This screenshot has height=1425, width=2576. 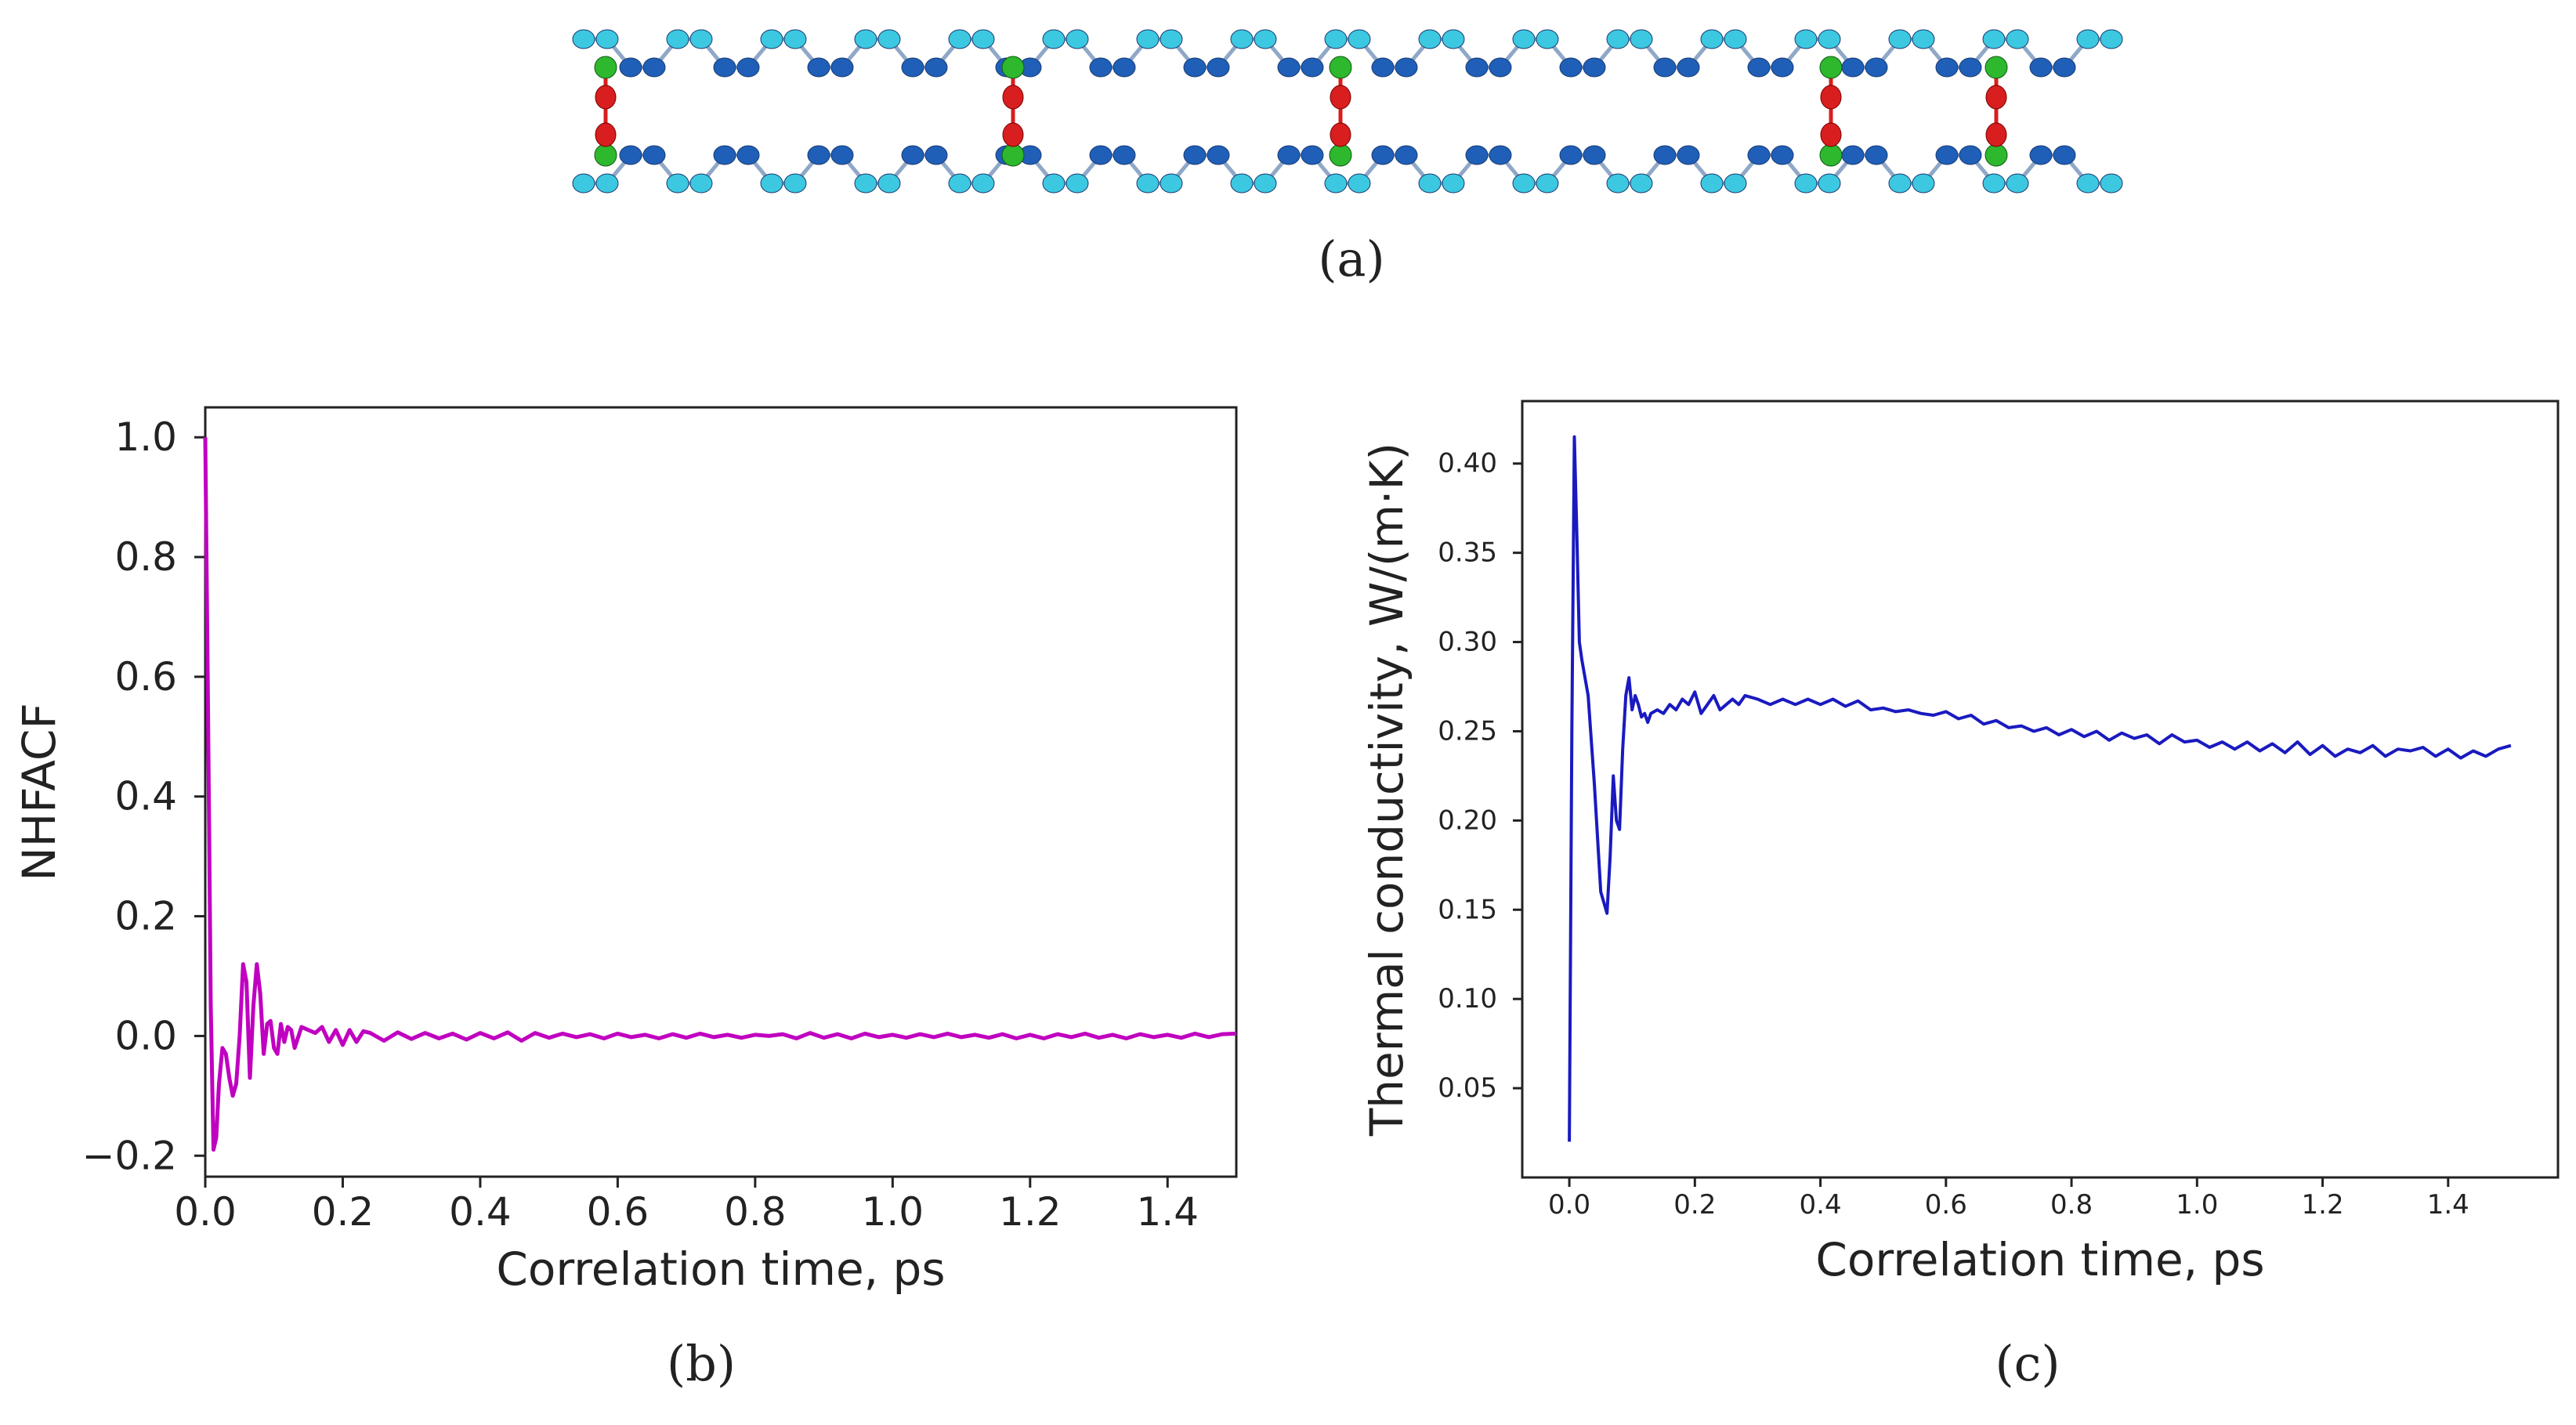 What do you see at coordinates (2323, 1205) in the screenshot?
I see `chart-c-xtick-label: 1.2` at bounding box center [2323, 1205].